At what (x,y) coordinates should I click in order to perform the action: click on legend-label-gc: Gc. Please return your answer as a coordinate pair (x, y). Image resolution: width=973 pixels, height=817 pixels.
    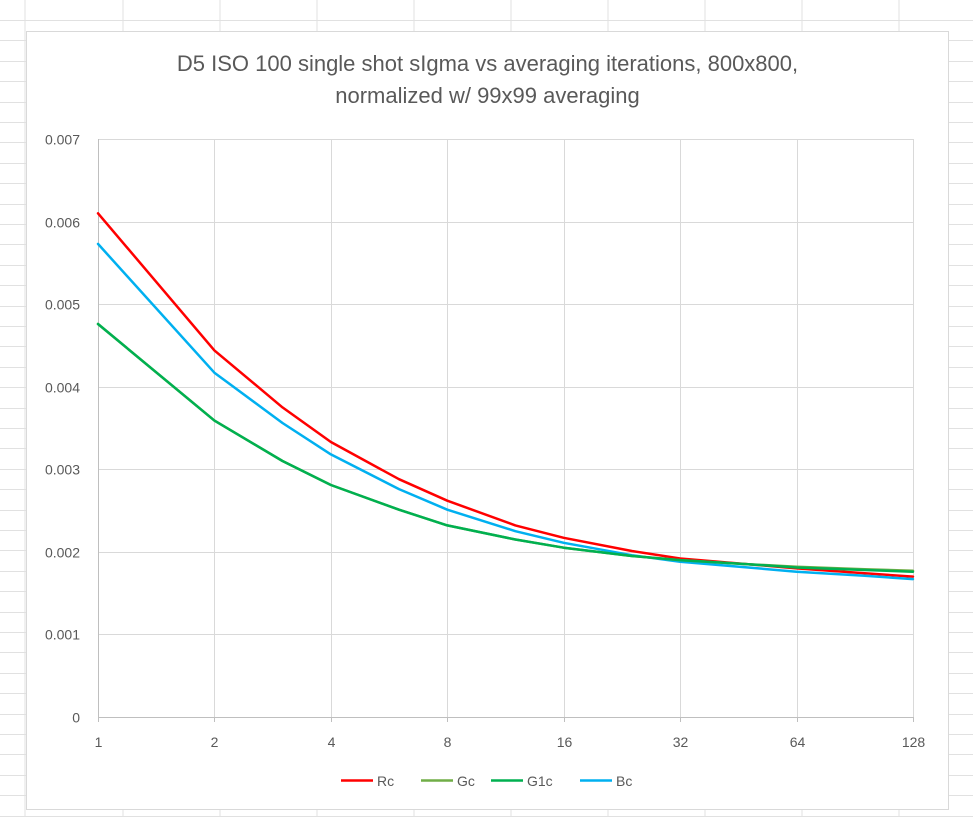
    Looking at the image, I should click on (466, 781).